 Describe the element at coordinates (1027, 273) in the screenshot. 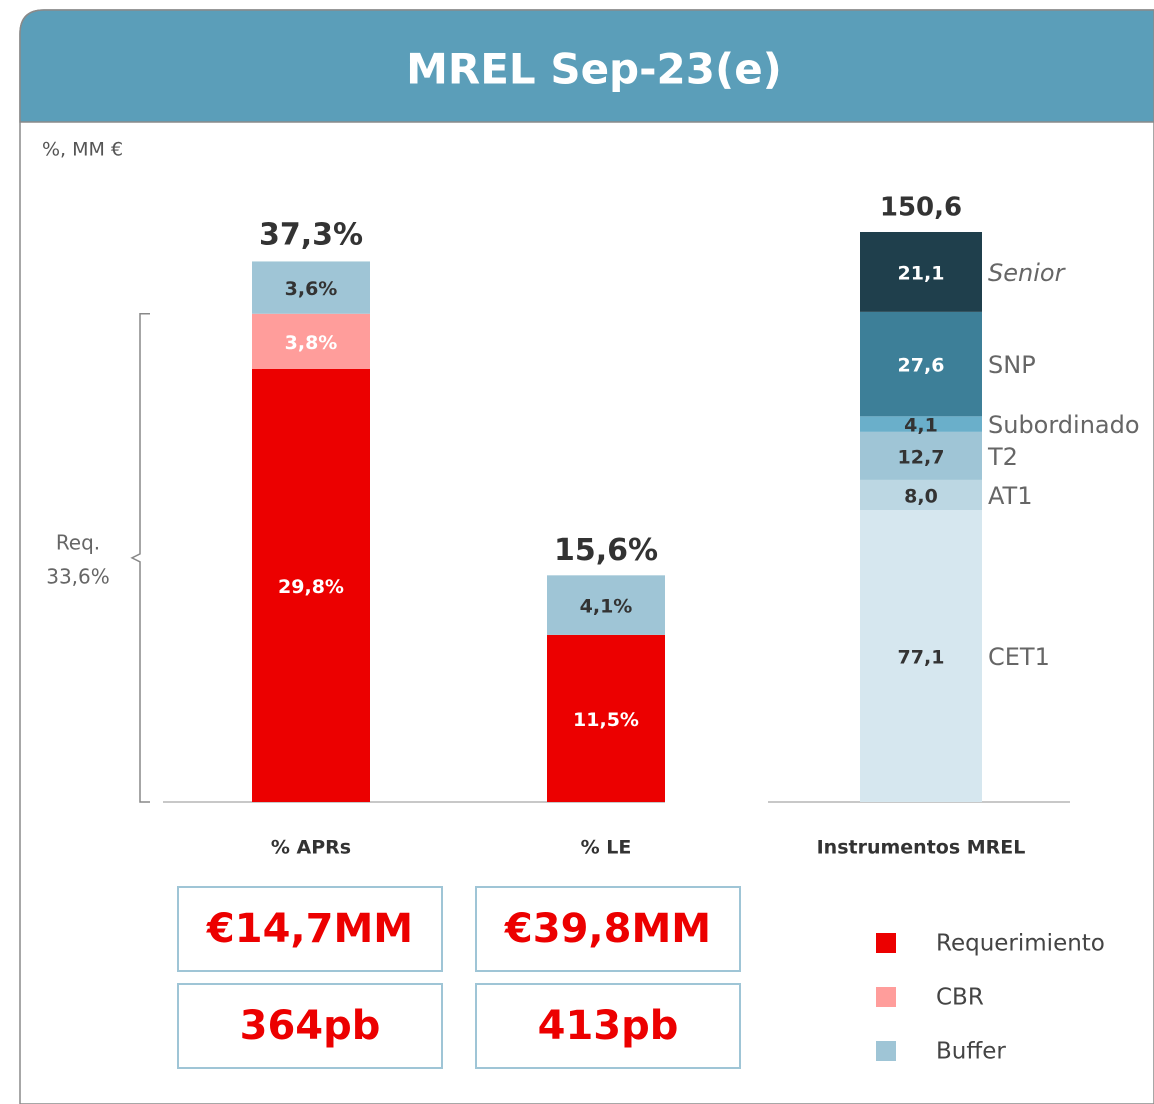

I see `series-label: Senior` at that location.